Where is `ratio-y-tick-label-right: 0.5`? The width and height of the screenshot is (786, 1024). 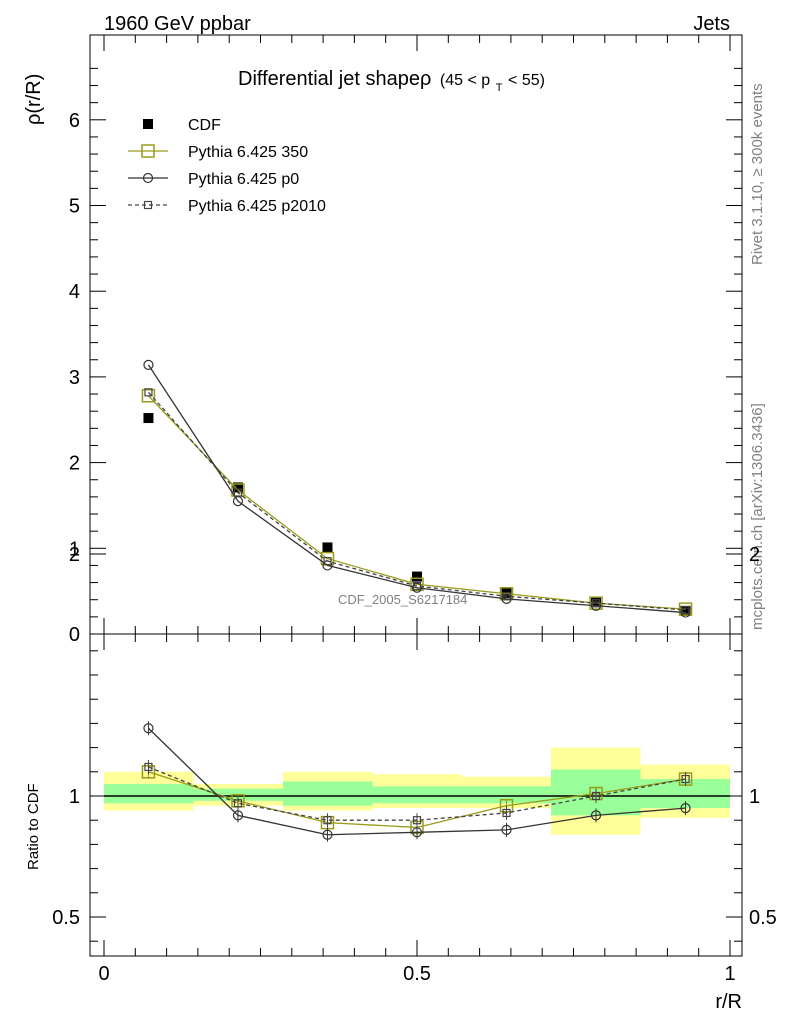 ratio-y-tick-label-right: 0.5 is located at coordinates (763, 918).